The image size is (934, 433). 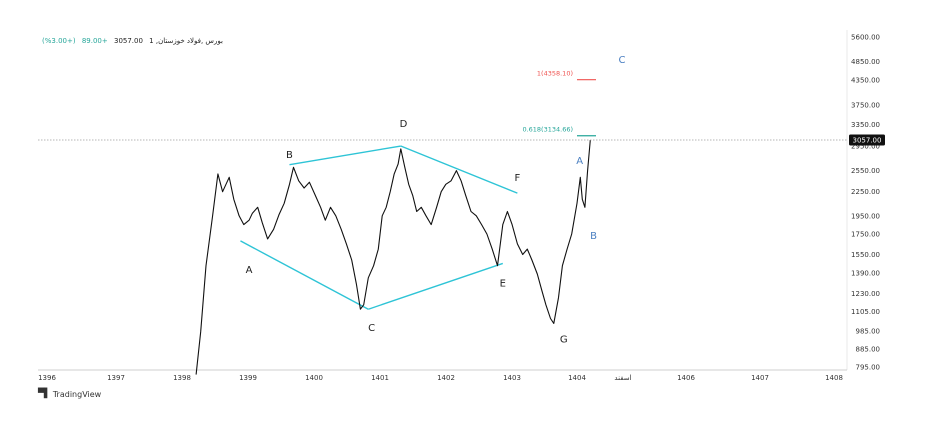 What do you see at coordinates (564, 339) in the screenshot?
I see `wave-label: G` at bounding box center [564, 339].